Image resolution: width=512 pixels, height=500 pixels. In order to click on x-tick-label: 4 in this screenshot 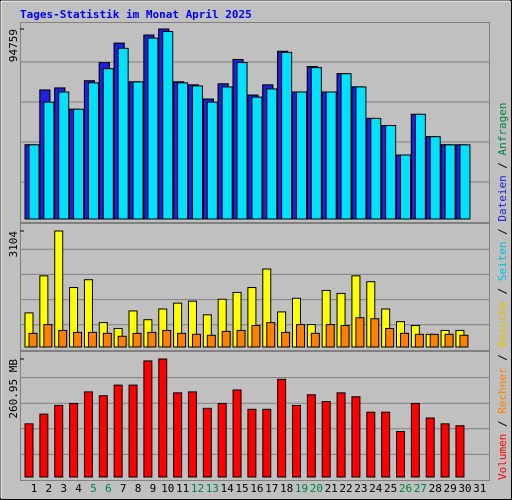, I will do `click(78, 488)`.